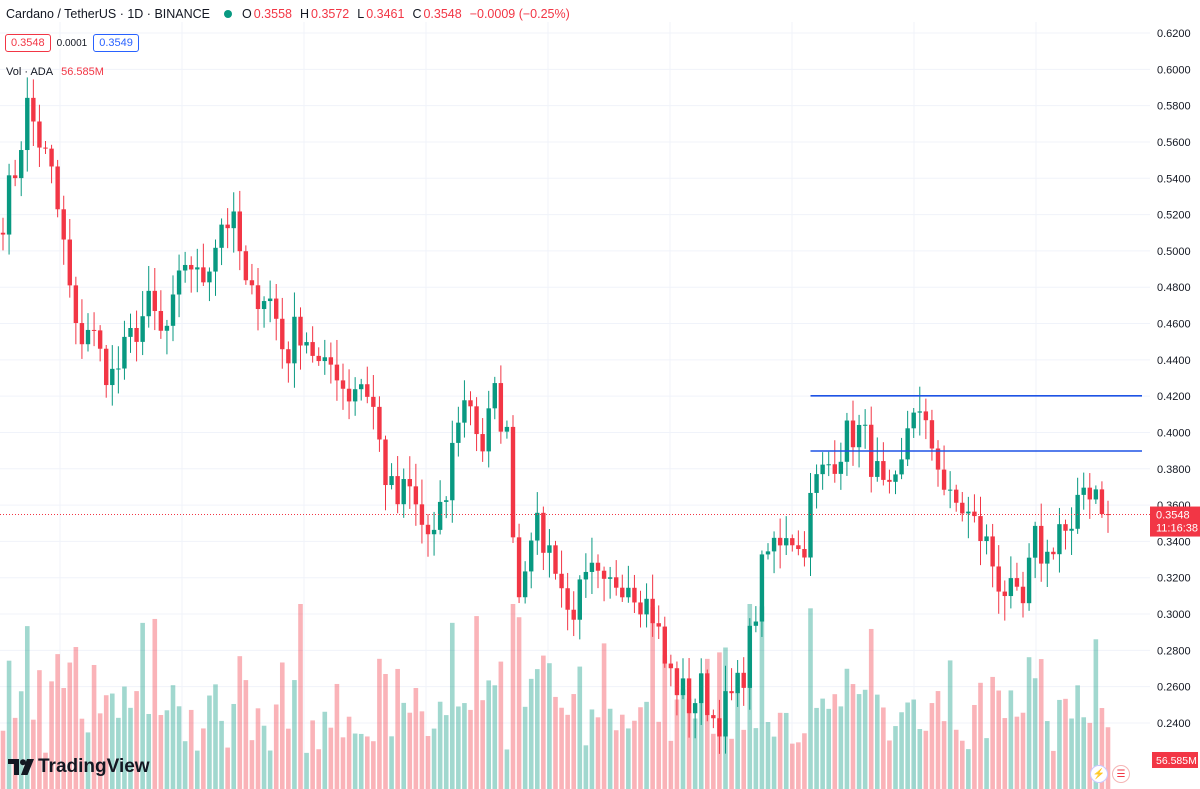 The height and width of the screenshot is (789, 1200). What do you see at coordinates (108, 14) in the screenshot?
I see `symbol-title: Cardano / TetherUS · 1D · BINANCE` at bounding box center [108, 14].